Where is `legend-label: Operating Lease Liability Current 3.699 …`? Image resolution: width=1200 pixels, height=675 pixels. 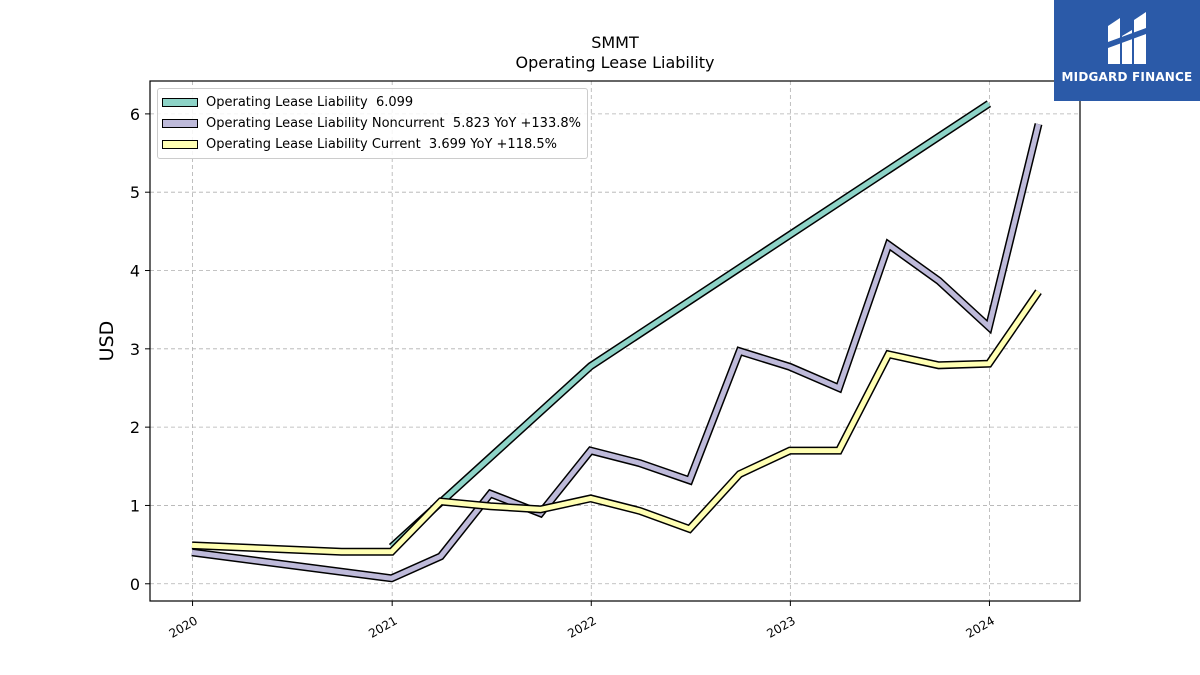 legend-label: Operating Lease Liability Current 3.699 … is located at coordinates (381, 144).